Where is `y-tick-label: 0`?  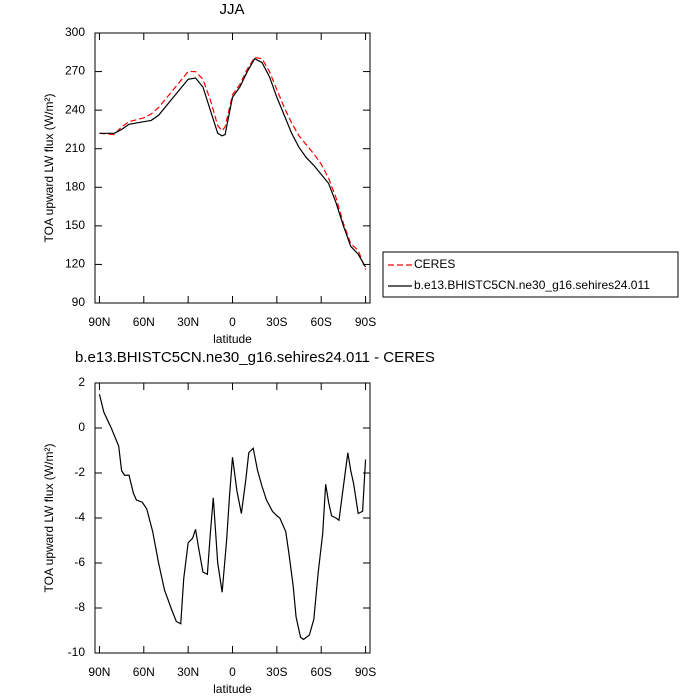
y-tick-label: 0 is located at coordinates (81, 427).